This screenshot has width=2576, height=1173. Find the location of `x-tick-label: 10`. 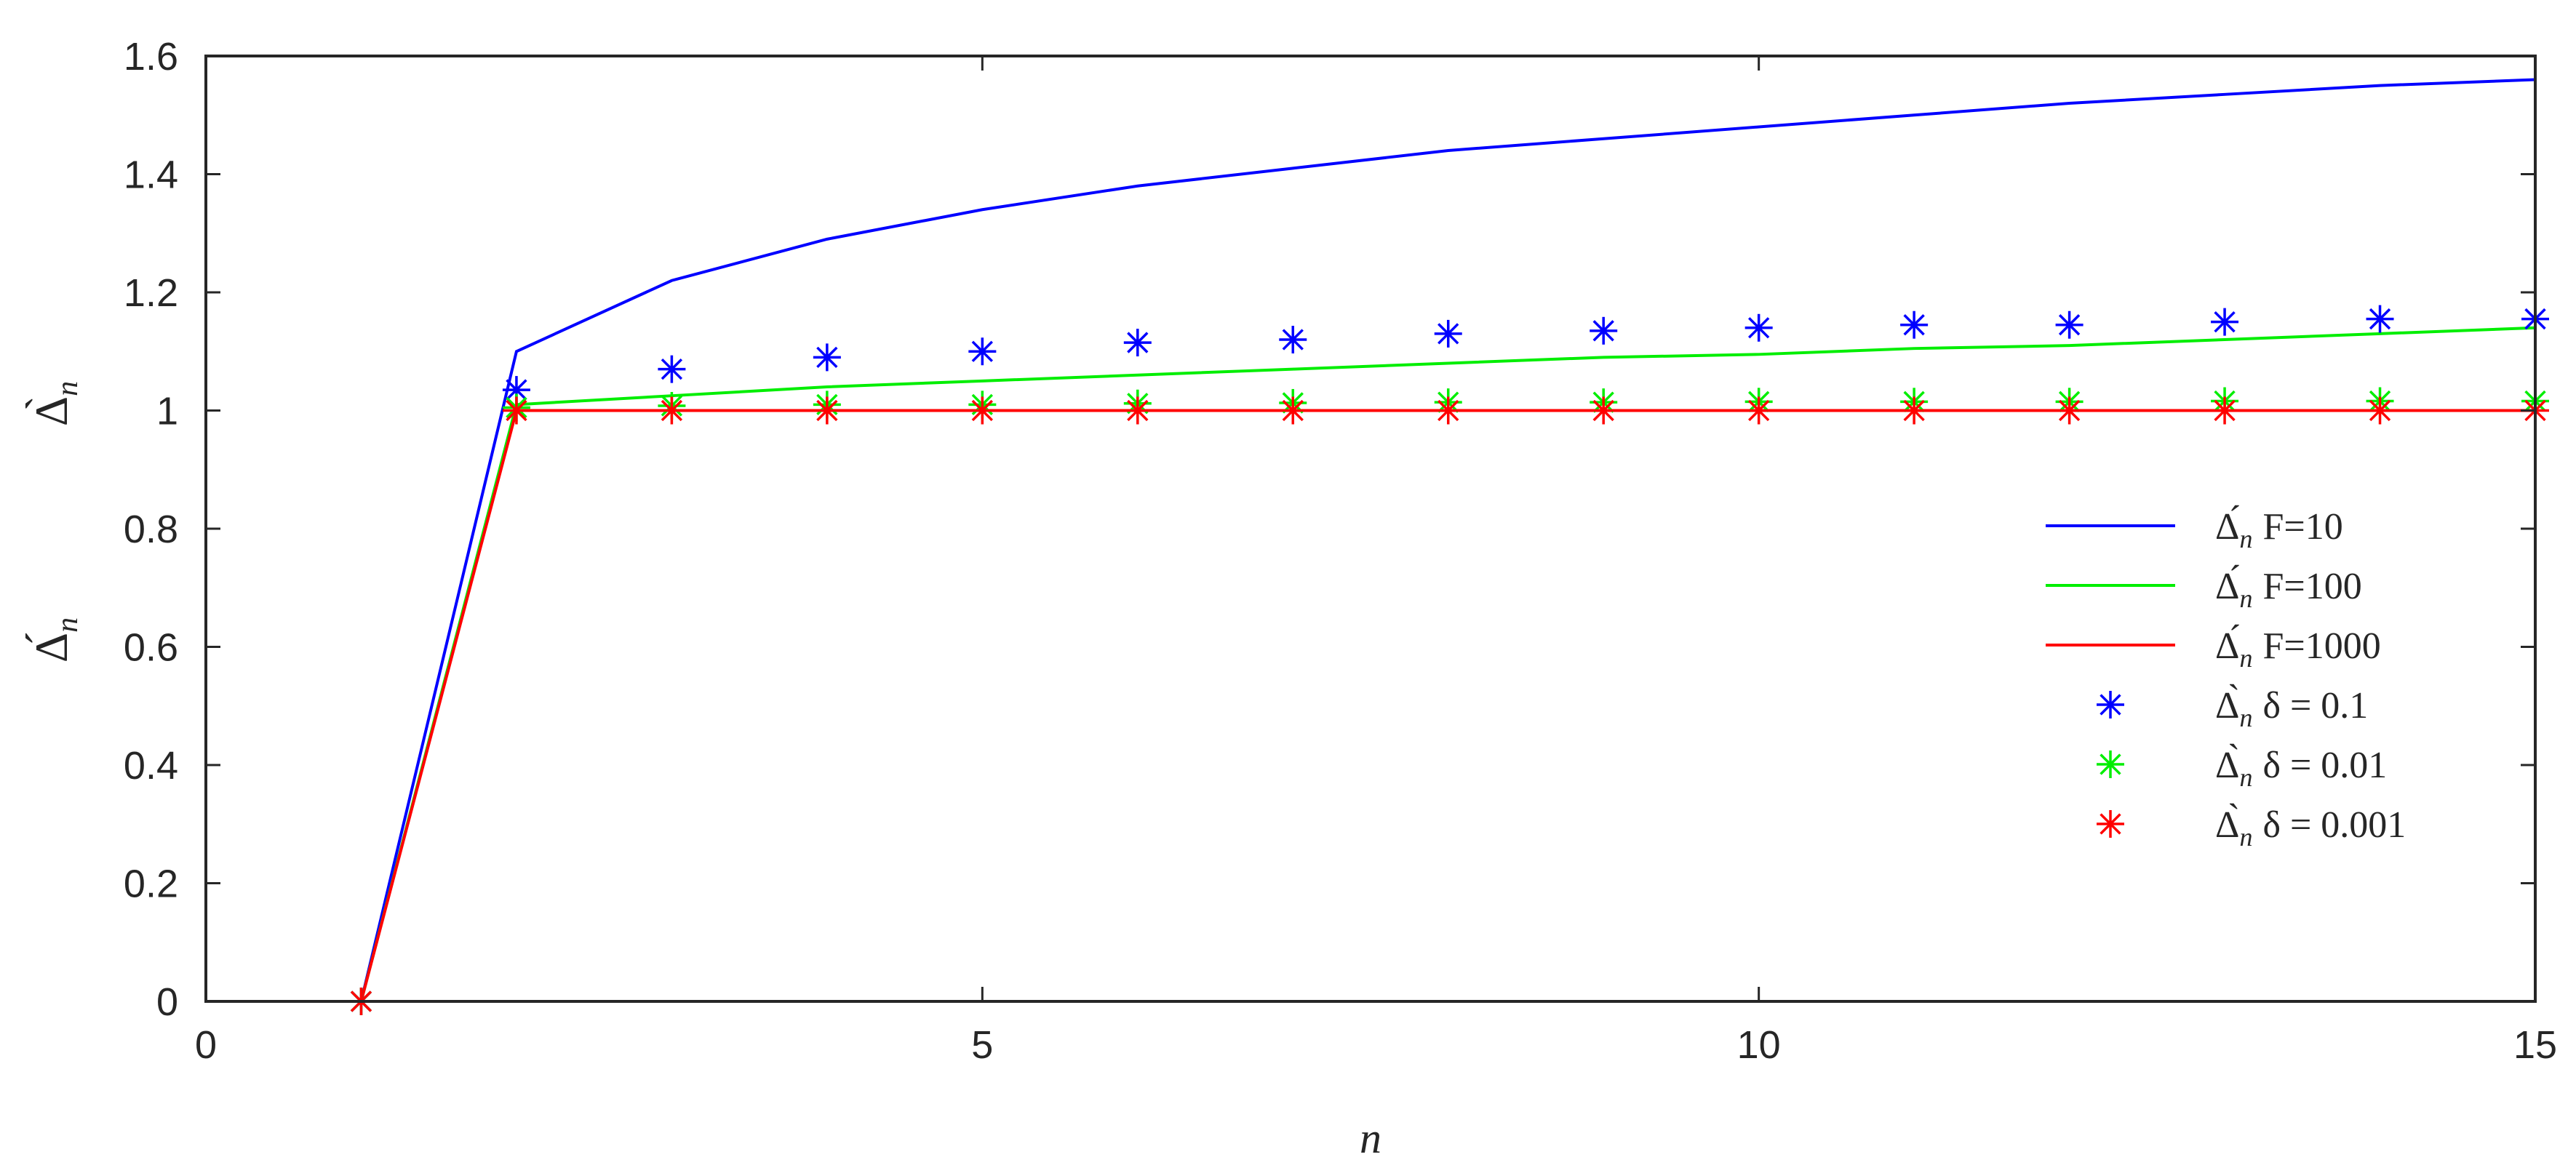

x-tick-label: 10 is located at coordinates (1759, 1045).